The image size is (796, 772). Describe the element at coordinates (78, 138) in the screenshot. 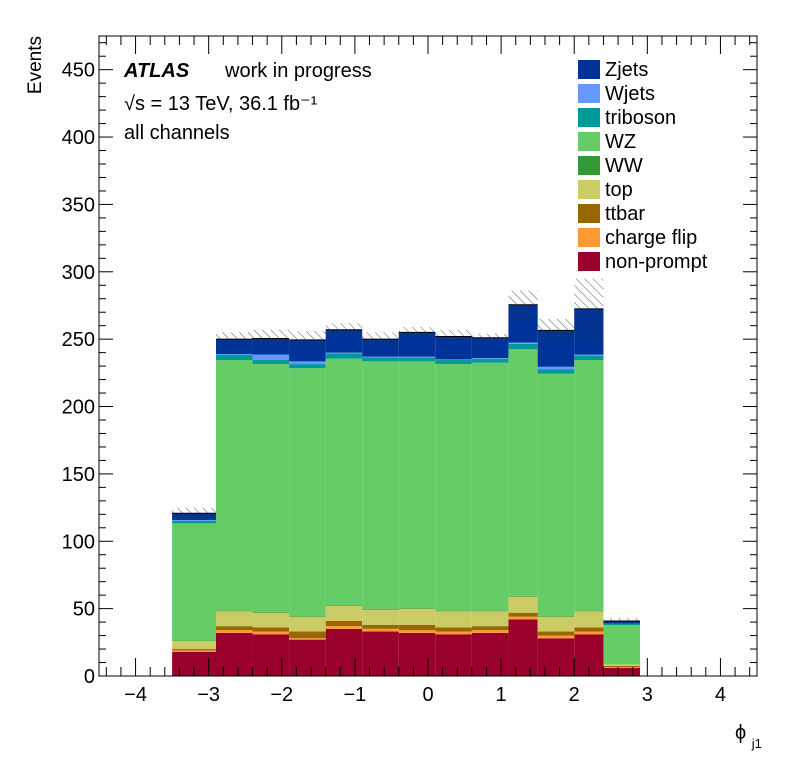

I see `y-tick-label: 400` at that location.